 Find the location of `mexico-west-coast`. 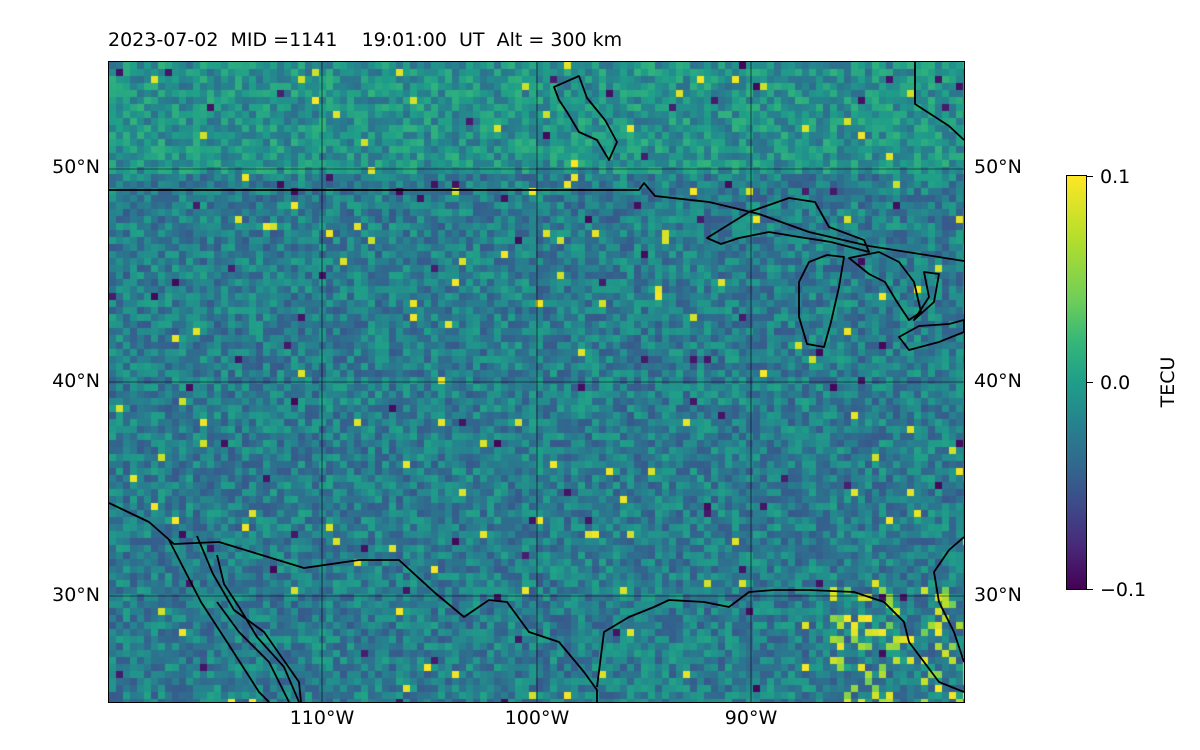

mexico-west-coast is located at coordinates (219, 620).